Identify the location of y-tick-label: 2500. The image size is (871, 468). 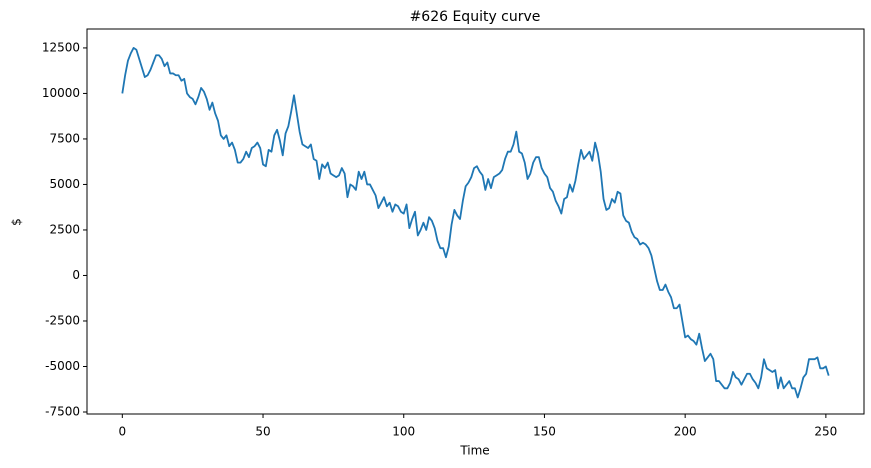
(64, 229).